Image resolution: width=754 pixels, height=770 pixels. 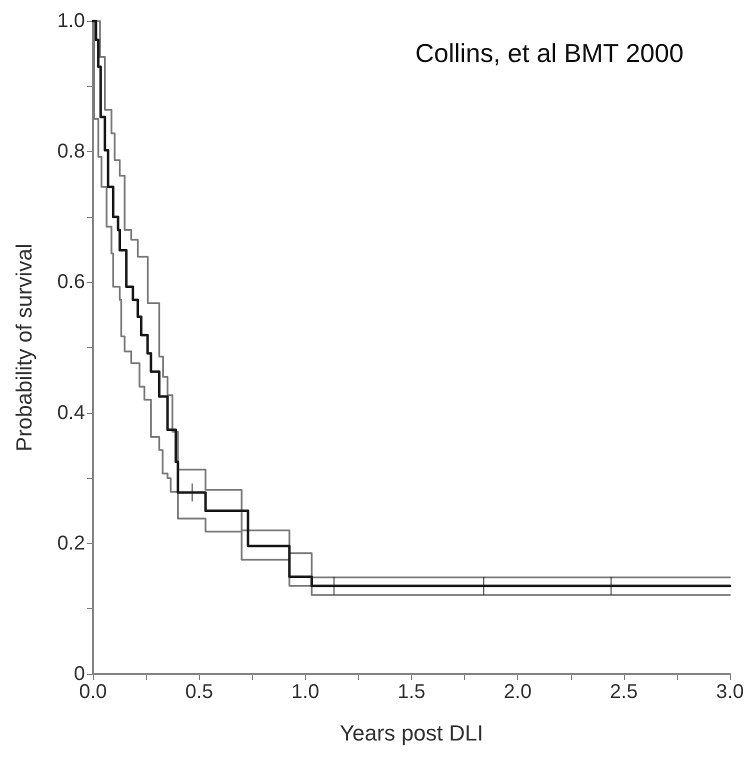 What do you see at coordinates (71, 282) in the screenshot?
I see `y-tick-label: 0.6` at bounding box center [71, 282].